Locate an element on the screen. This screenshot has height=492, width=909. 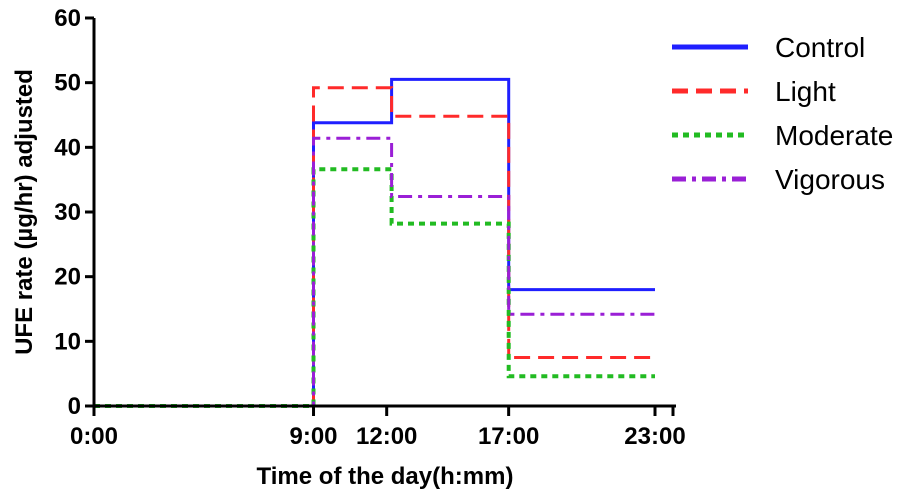
y-tick-label: 10 is located at coordinates (67, 341).